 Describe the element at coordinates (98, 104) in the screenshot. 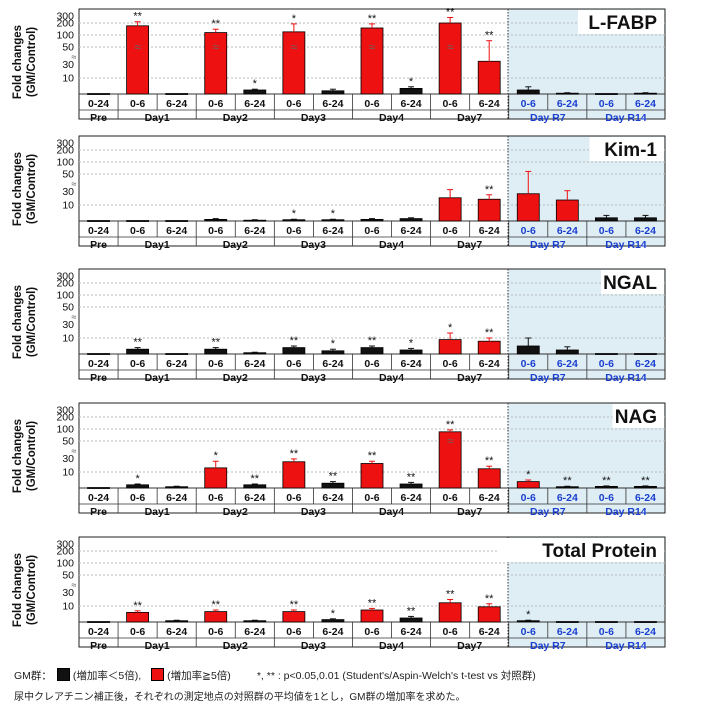

I see `l-fabp-interval-Pre_0-24: 0-24` at that location.